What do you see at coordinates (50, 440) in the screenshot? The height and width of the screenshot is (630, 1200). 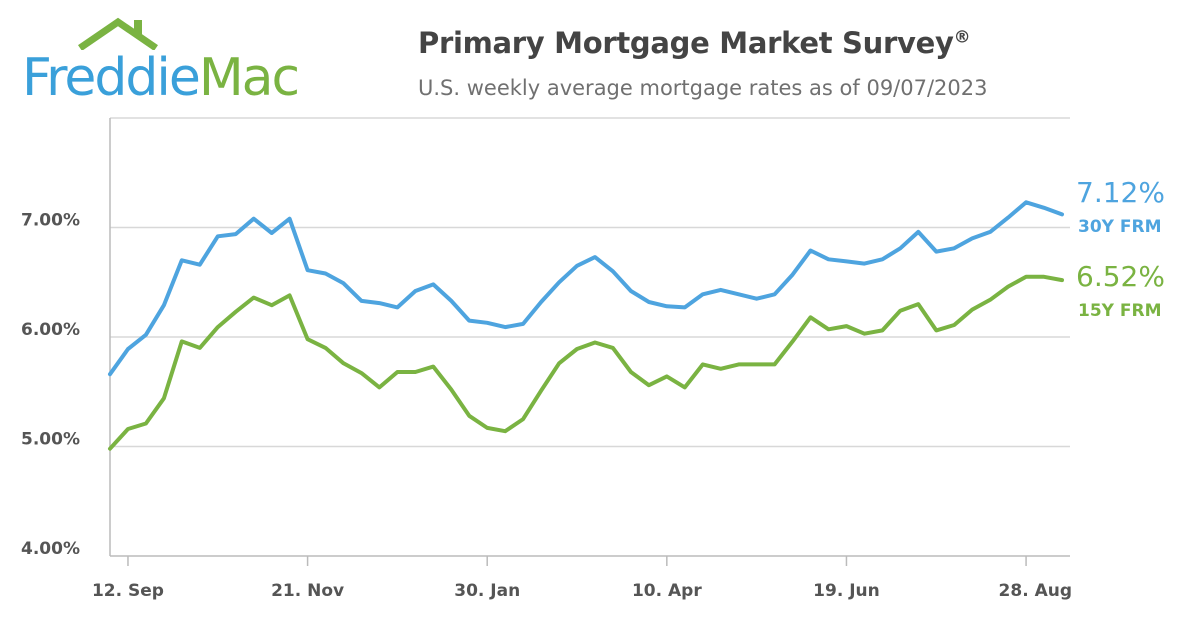 I see `y-tick-label: 5.00%` at bounding box center [50, 440].